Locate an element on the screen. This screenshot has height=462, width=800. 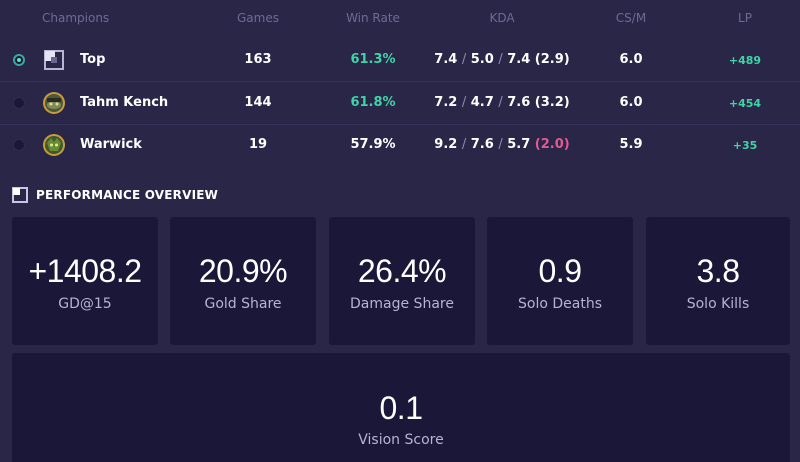
col-lp: LP is located at coordinates (745, 18).